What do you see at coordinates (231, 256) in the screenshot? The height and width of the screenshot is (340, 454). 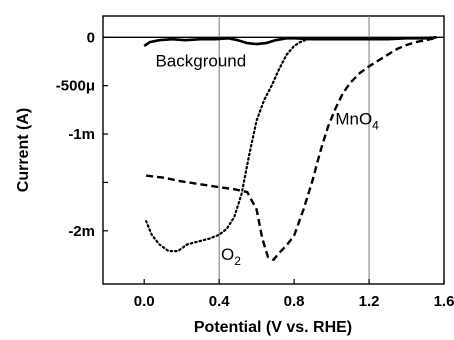 I see `o2-annotation: O2` at bounding box center [231, 256].